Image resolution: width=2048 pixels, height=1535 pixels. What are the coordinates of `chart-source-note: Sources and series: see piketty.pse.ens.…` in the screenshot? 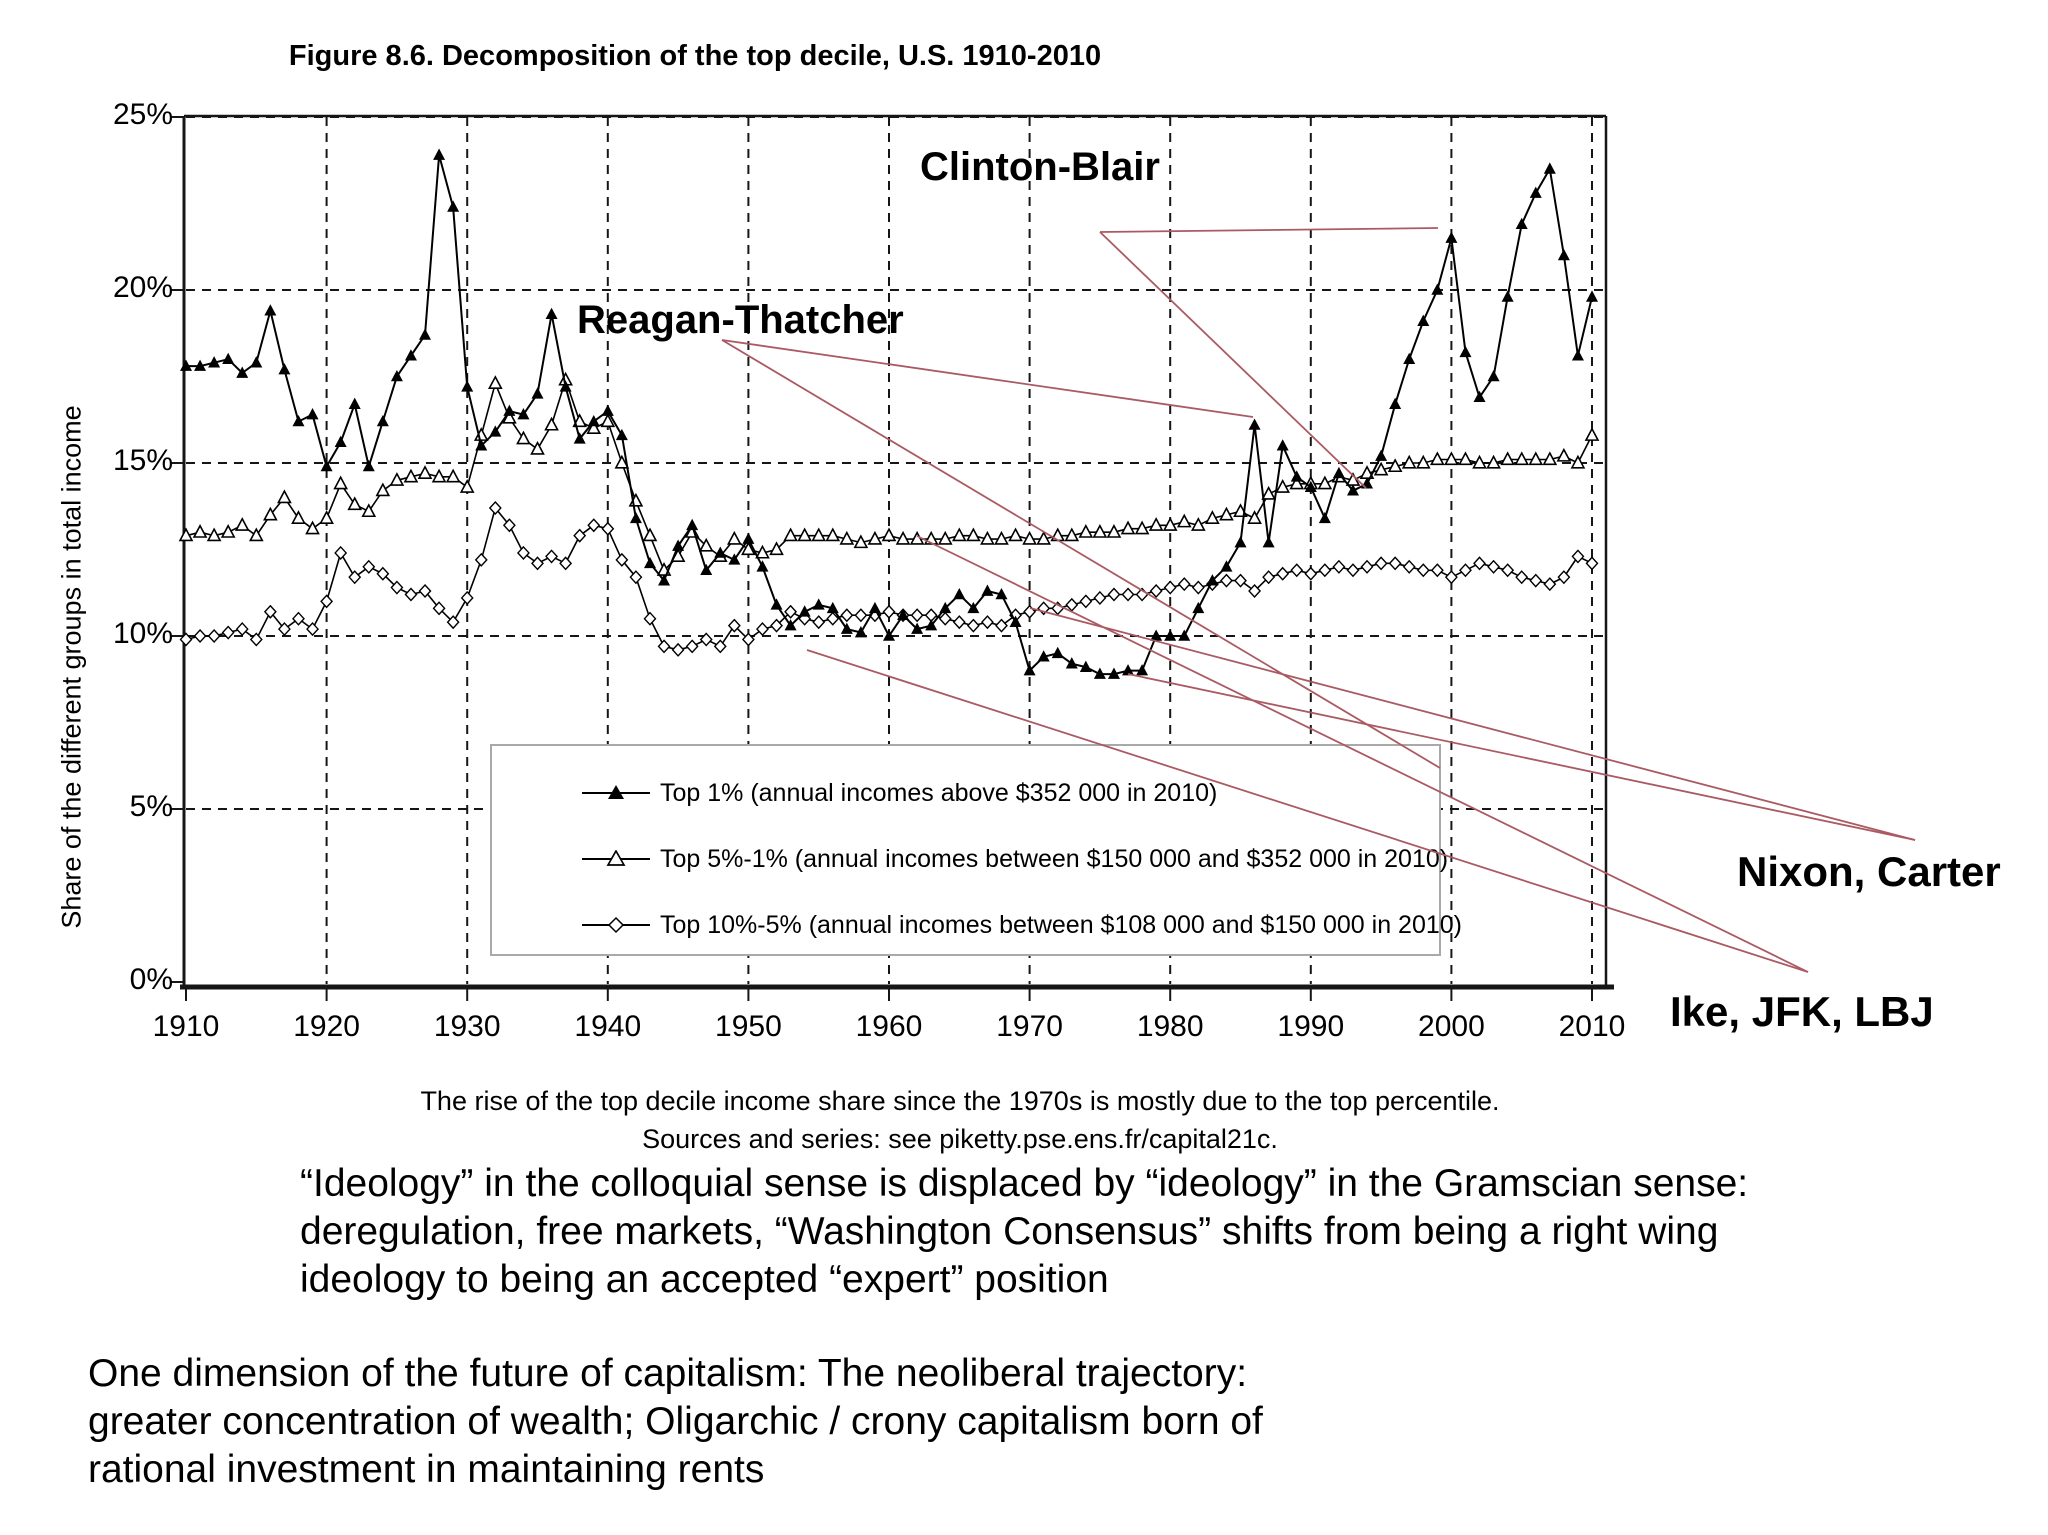 It's located at (960, 1139).